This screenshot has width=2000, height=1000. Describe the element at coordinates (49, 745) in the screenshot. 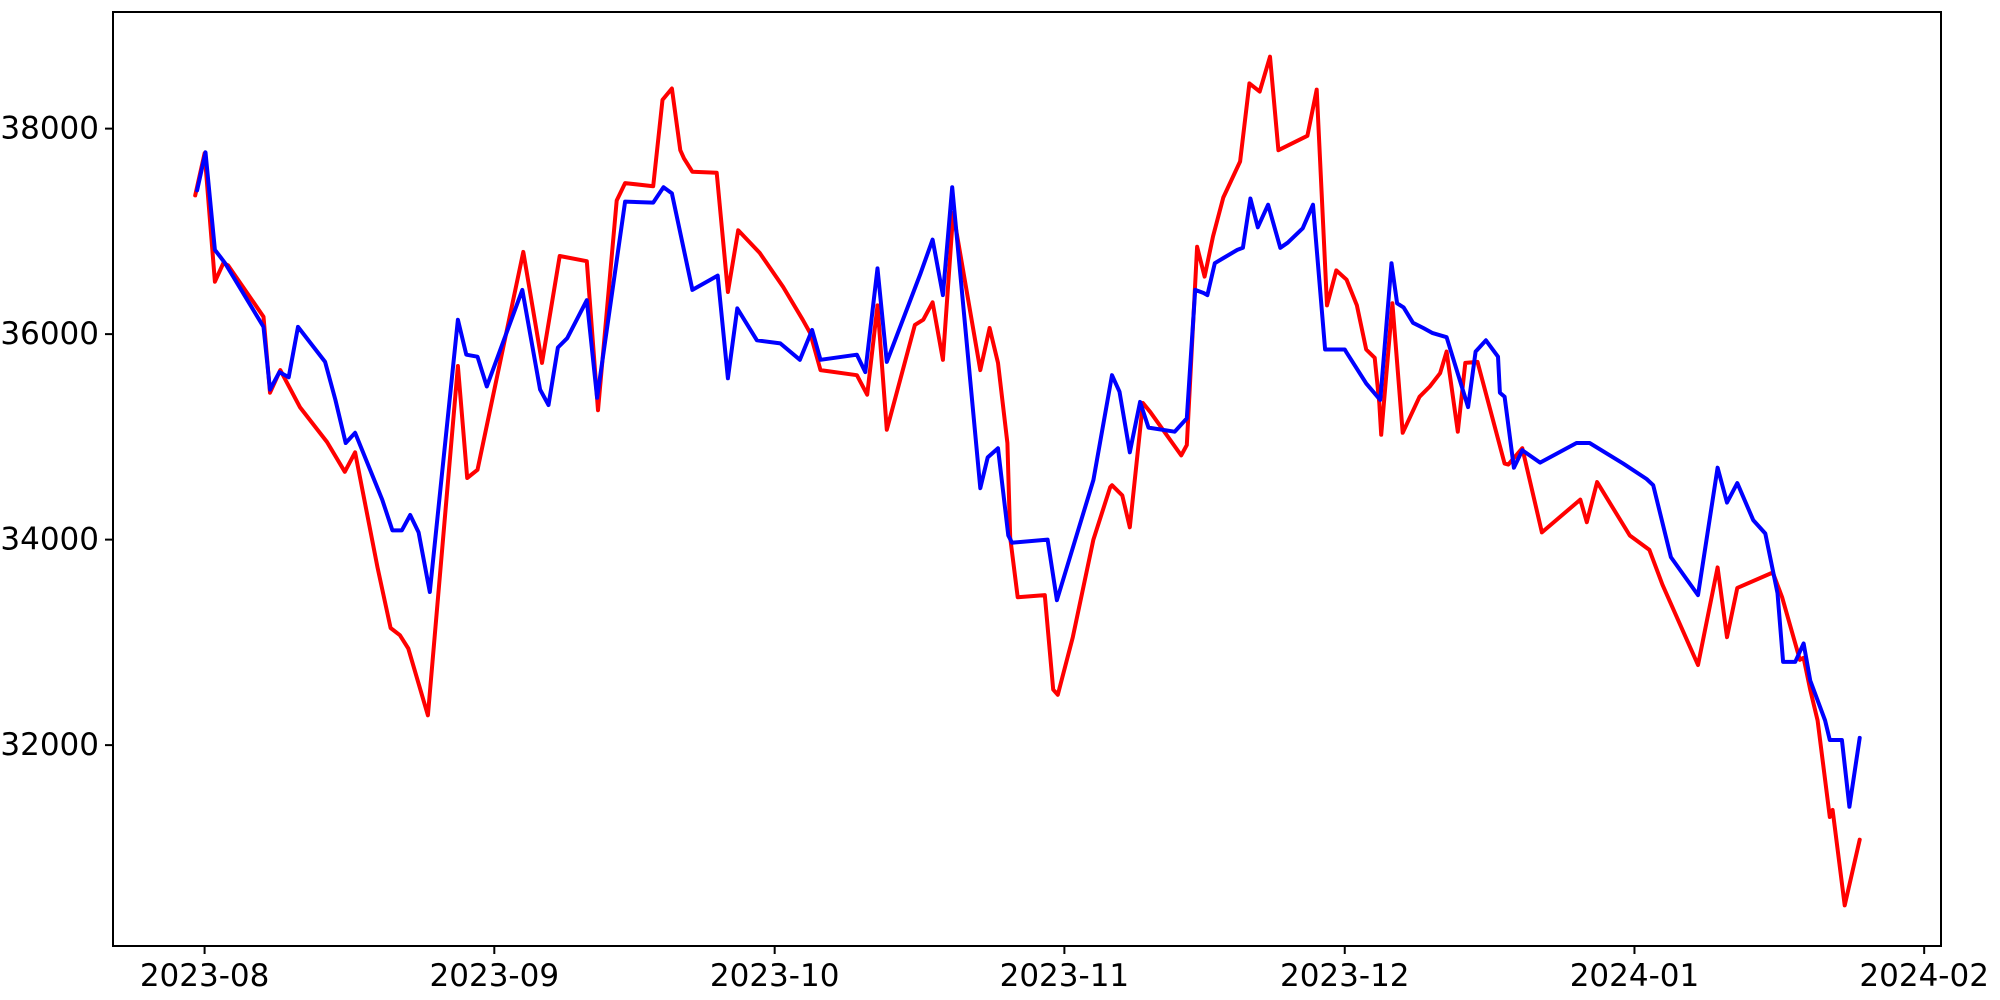

I see `y-tick-label: 32000` at that location.